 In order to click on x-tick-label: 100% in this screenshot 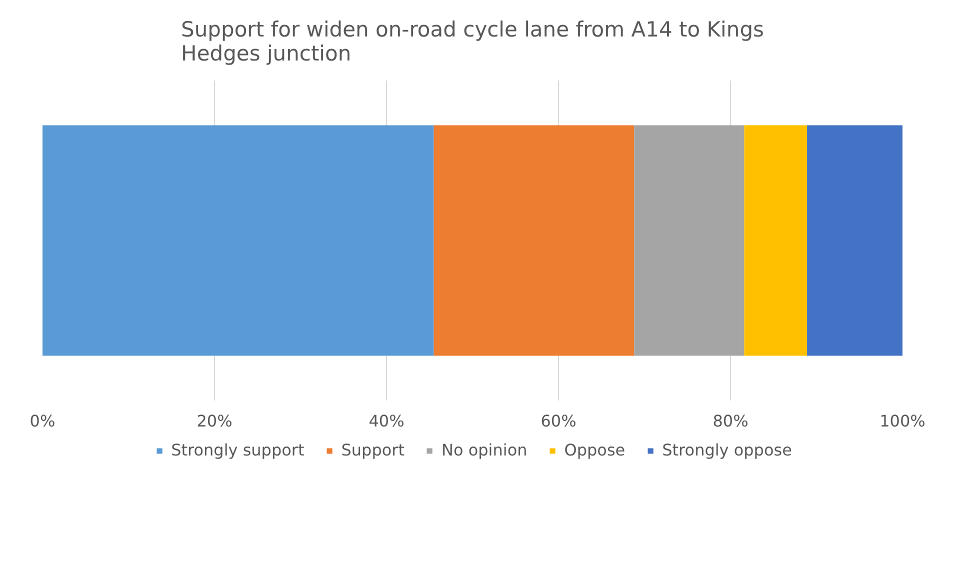, I will do `click(903, 421)`.